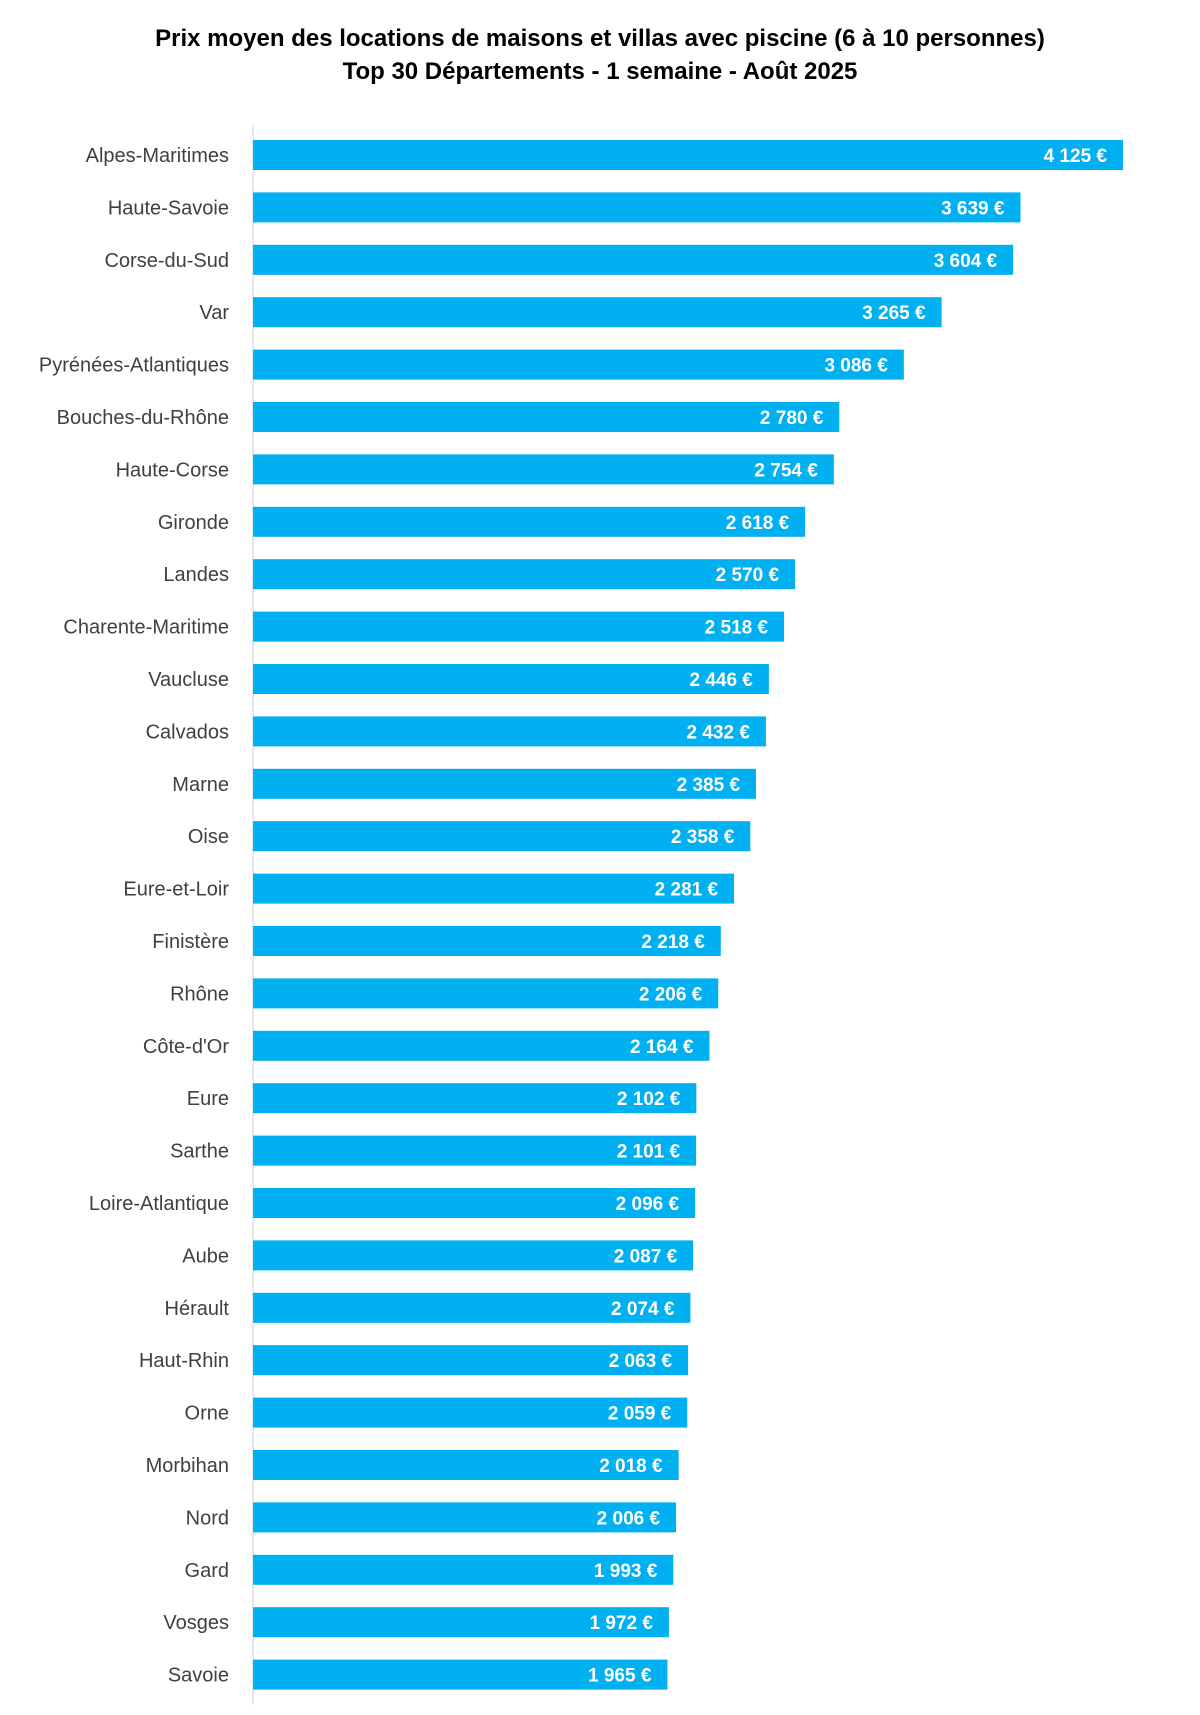 This screenshot has height=1715, width=1200. What do you see at coordinates (671, 994) in the screenshot?
I see `data-label: 2 206 €` at bounding box center [671, 994].